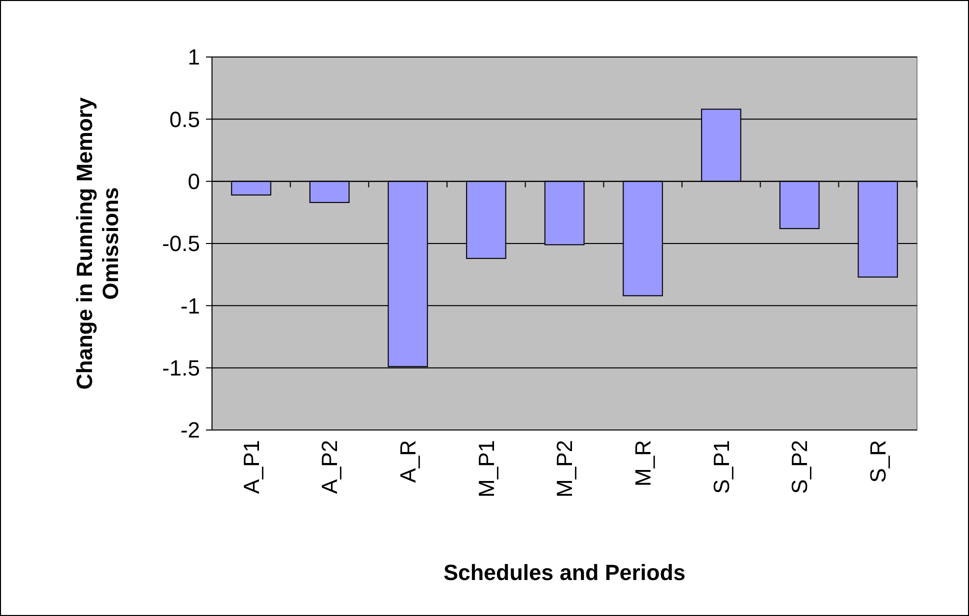 This screenshot has height=616, width=969. Describe the element at coordinates (251, 467) in the screenshot. I see `x-tick-label: A_P1` at that location.